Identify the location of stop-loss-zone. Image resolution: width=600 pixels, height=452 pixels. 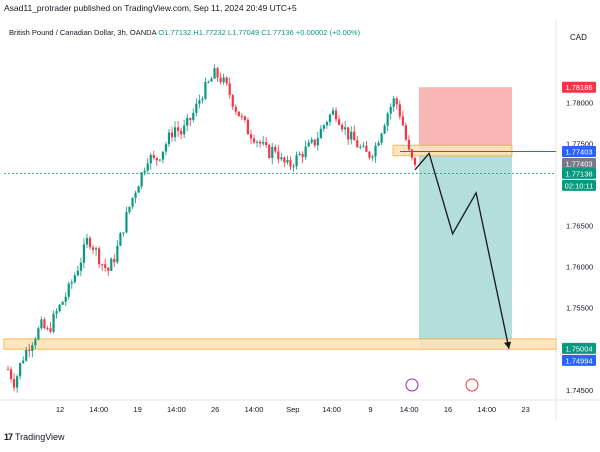
(465, 119).